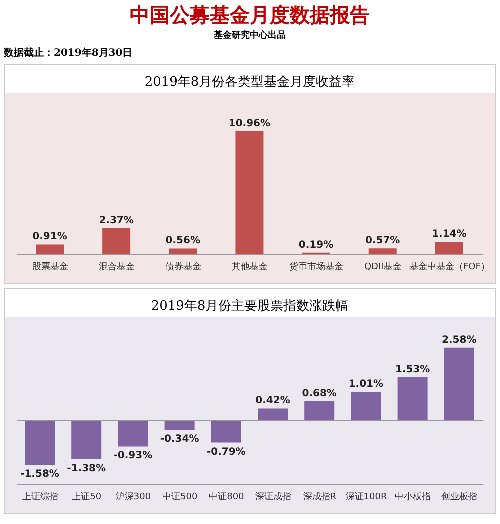  I want to click on data-label: 2.37%, so click(116, 220).